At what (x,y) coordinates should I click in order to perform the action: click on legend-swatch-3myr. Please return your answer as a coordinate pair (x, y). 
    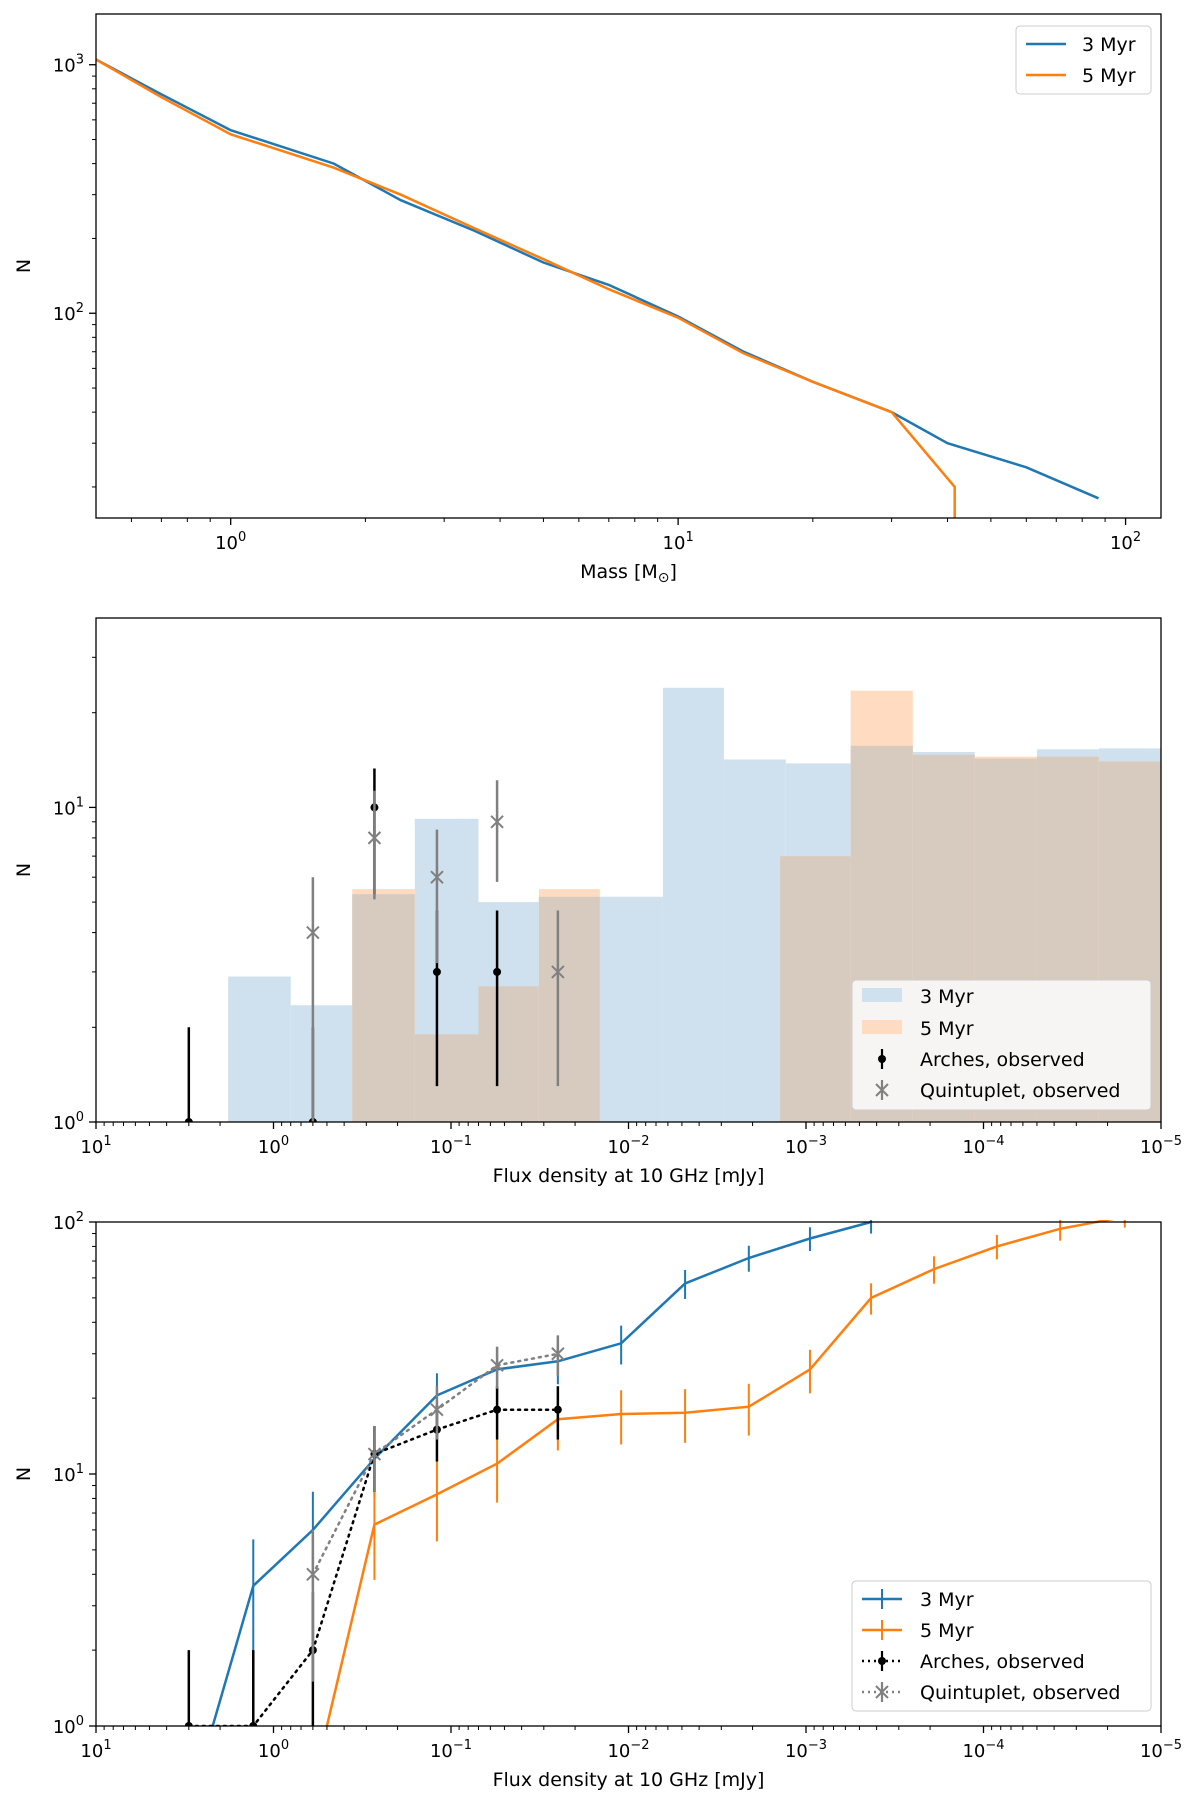
    Looking at the image, I should click on (882, 995).